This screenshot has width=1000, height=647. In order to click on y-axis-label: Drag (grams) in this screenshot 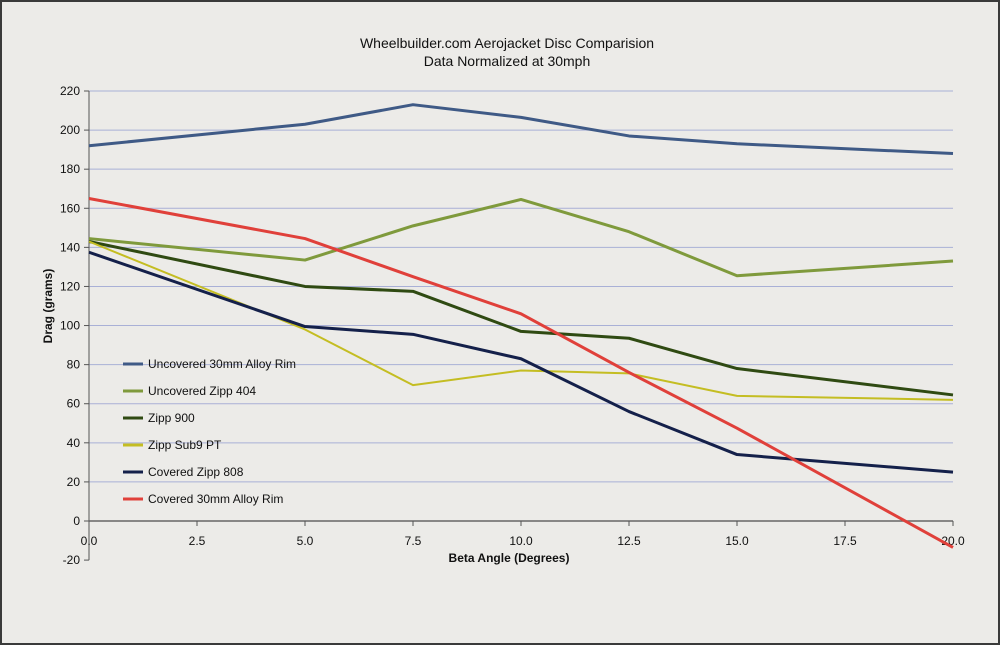, I will do `click(48, 306)`.